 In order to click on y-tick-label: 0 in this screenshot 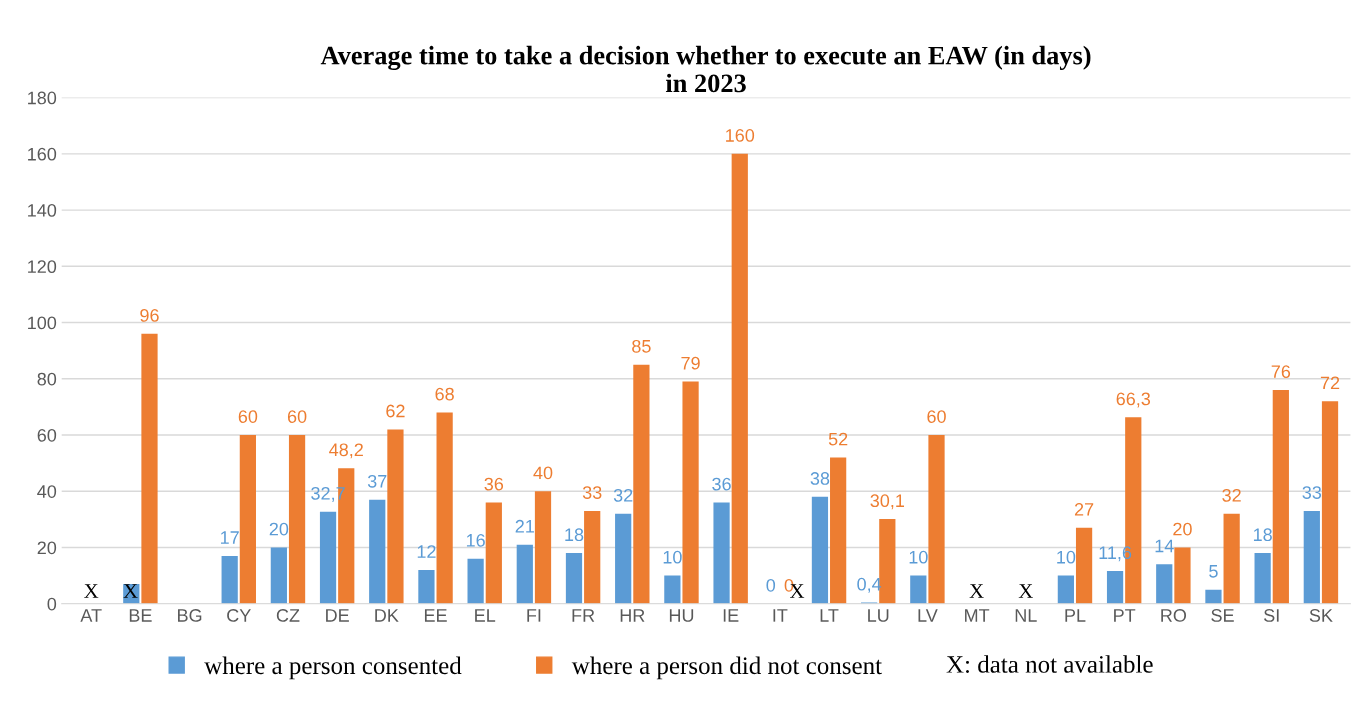, I will do `click(52, 604)`.